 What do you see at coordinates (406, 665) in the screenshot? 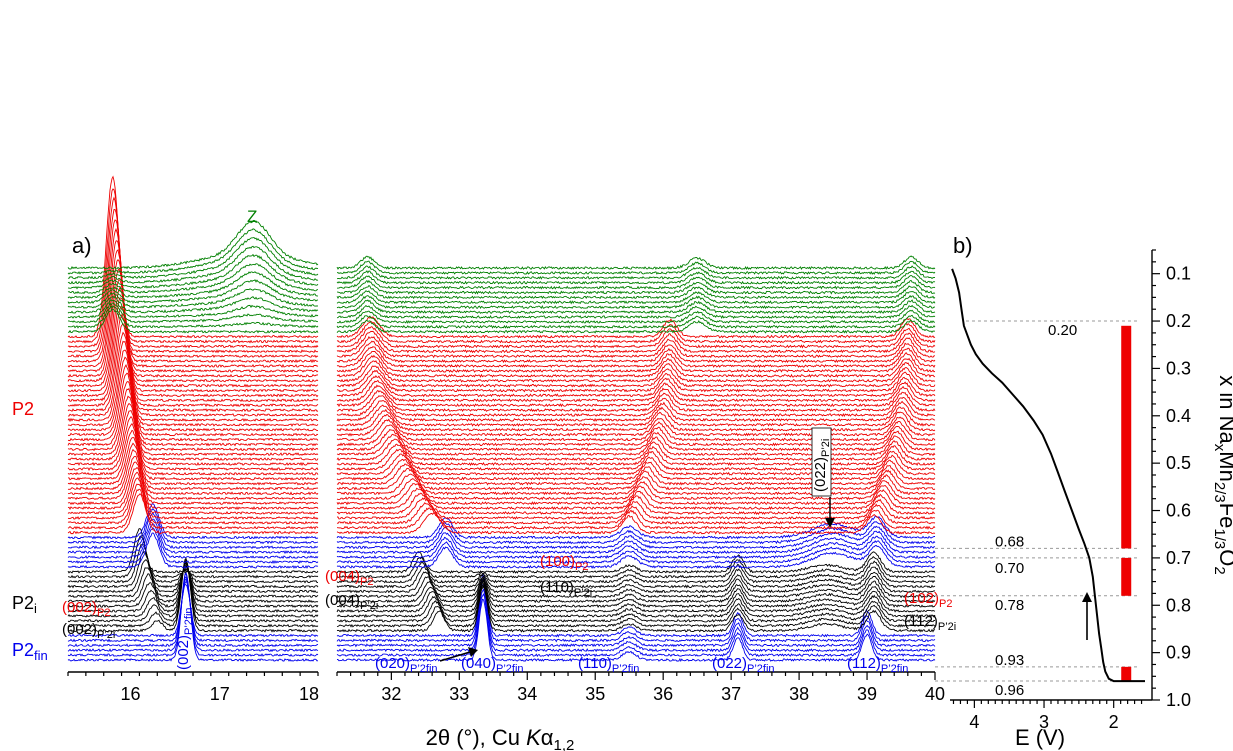
I see `hkl-label: (020)P’2fin` at bounding box center [406, 665].